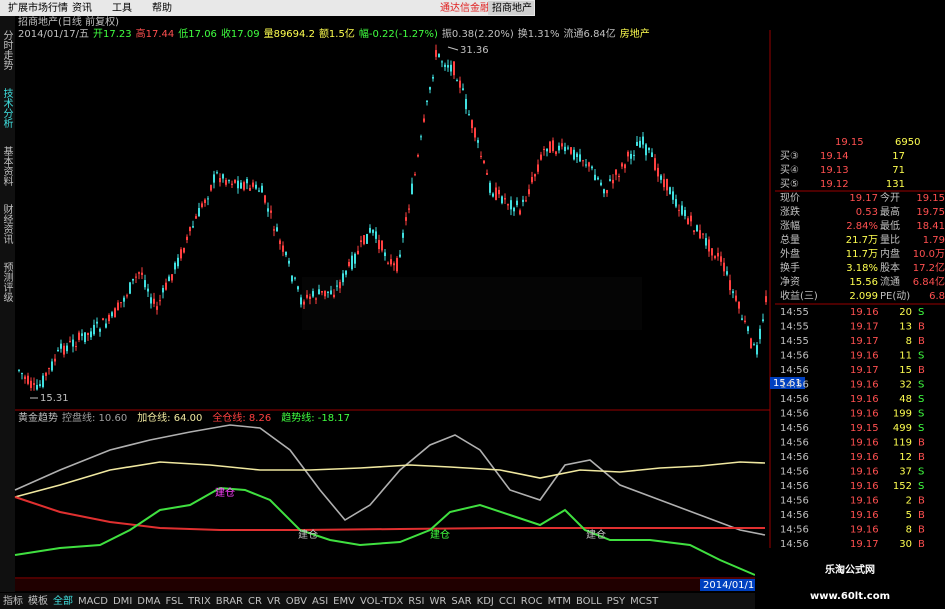 This screenshot has height=609, width=945. I want to click on indicator-tab: BRAR, so click(229, 601).